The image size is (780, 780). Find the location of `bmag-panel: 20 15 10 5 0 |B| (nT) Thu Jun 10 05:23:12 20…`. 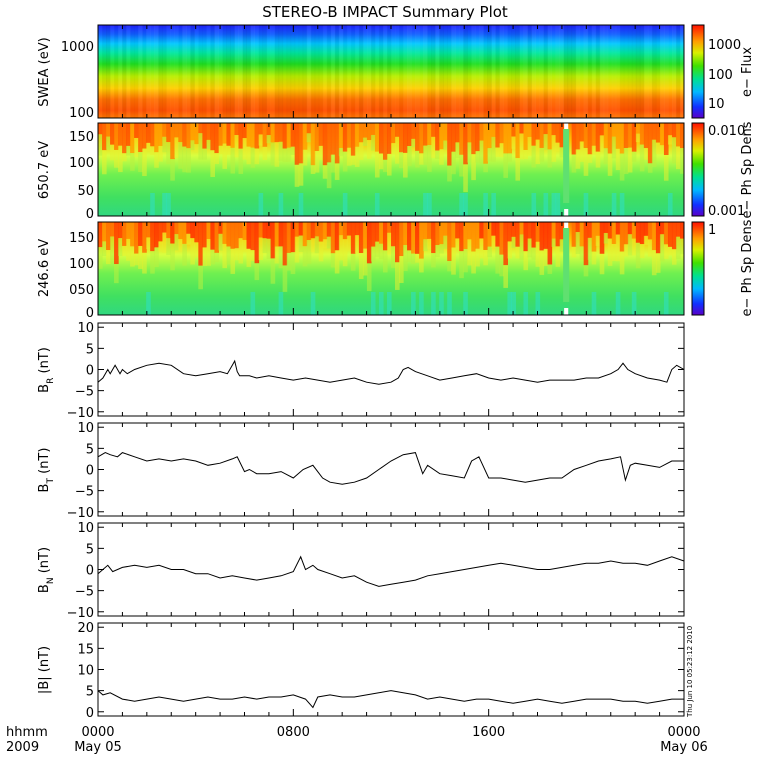

bmag-panel: 20 15 10 5 0 |B| (nT) Thu Jun 10 05:23:12 20… is located at coordinates (365, 671).